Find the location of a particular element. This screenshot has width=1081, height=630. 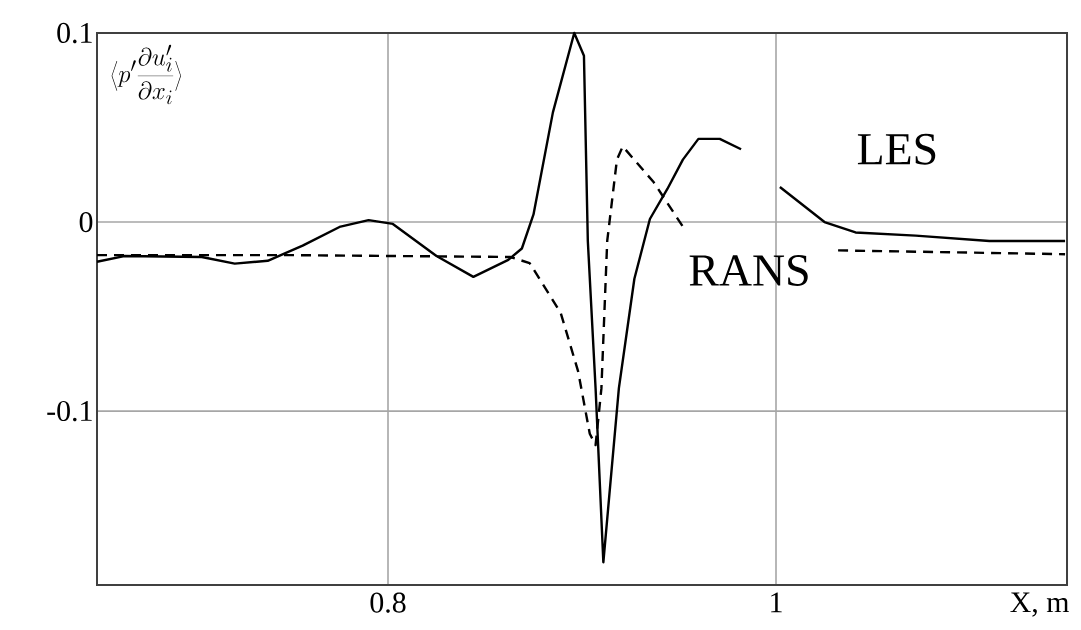

y-tick-label: 0 is located at coordinates (86, 222).